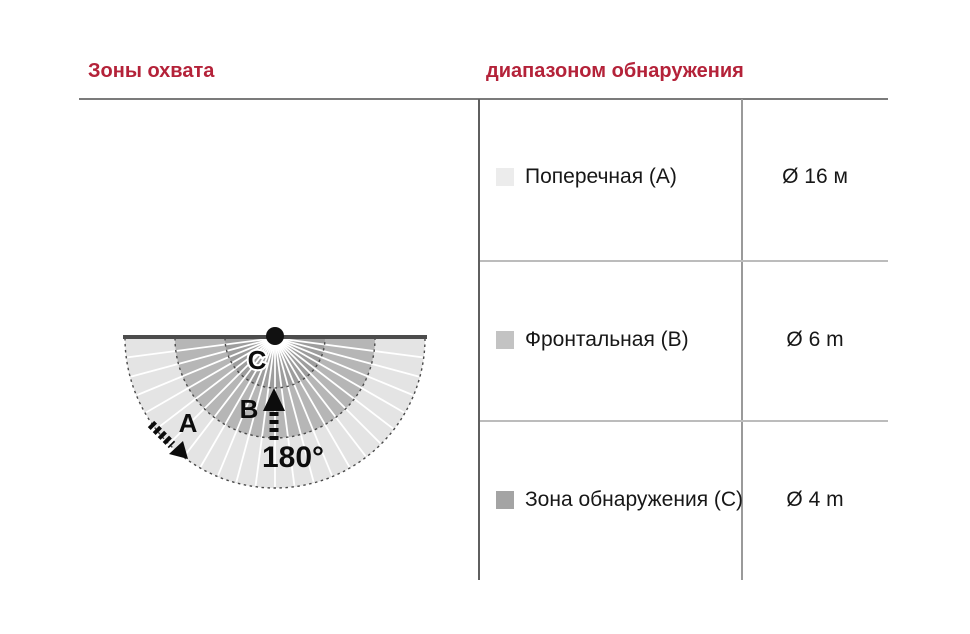 The image size is (970, 634). I want to click on zone-c-swatch, so click(505, 500).